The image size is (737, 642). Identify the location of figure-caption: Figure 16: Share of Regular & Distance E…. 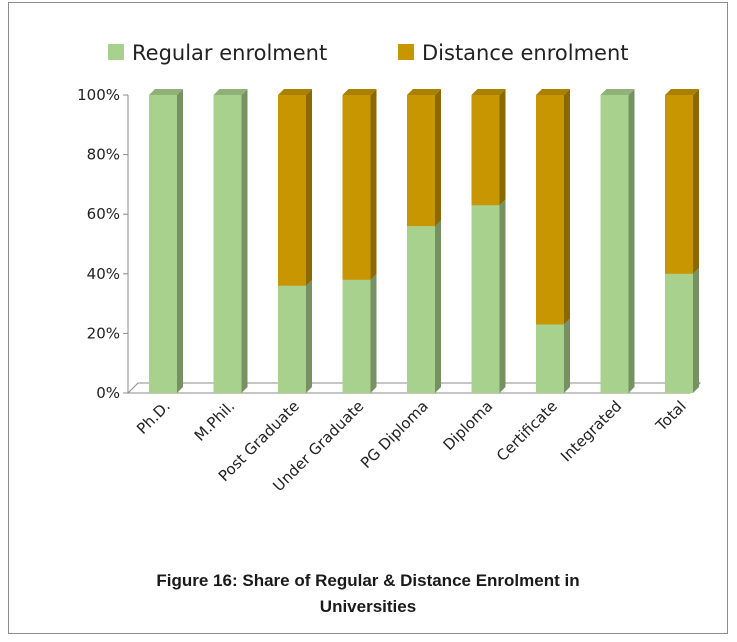
(368, 594).